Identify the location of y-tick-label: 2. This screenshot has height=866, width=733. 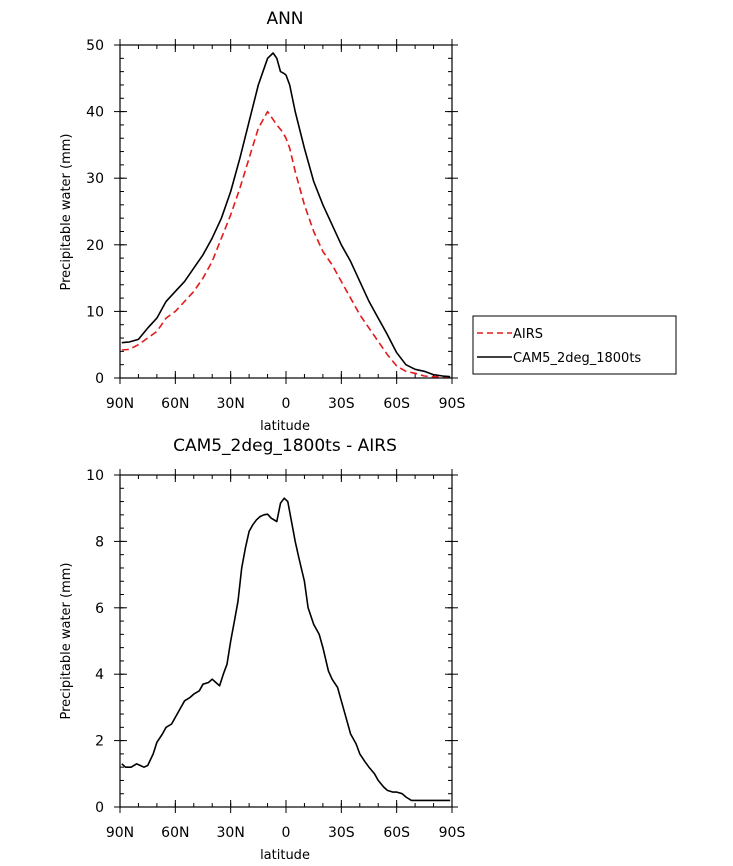
(99, 742).